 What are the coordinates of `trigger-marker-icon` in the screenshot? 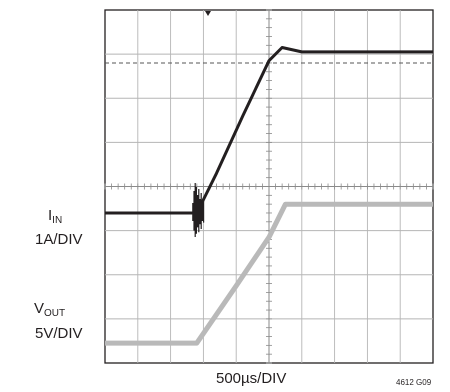 It's located at (208, 13).